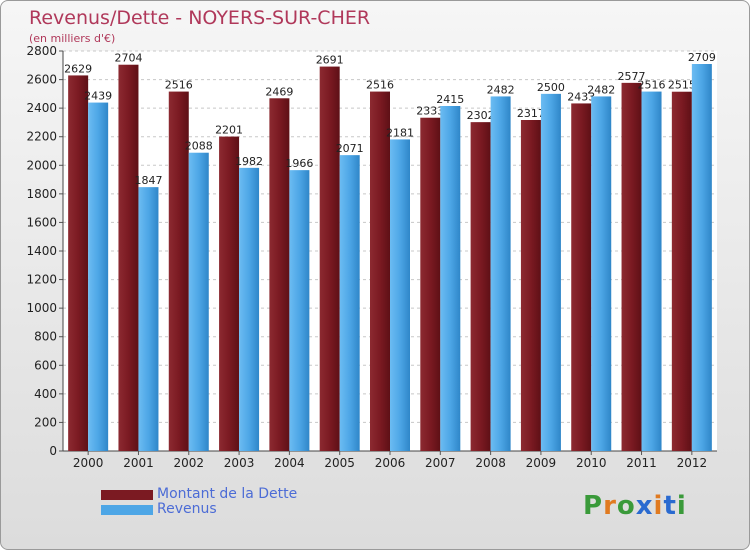 The width and height of the screenshot is (750, 550). What do you see at coordinates (45, 365) in the screenshot?
I see `y-tick-label: 600` at bounding box center [45, 365].